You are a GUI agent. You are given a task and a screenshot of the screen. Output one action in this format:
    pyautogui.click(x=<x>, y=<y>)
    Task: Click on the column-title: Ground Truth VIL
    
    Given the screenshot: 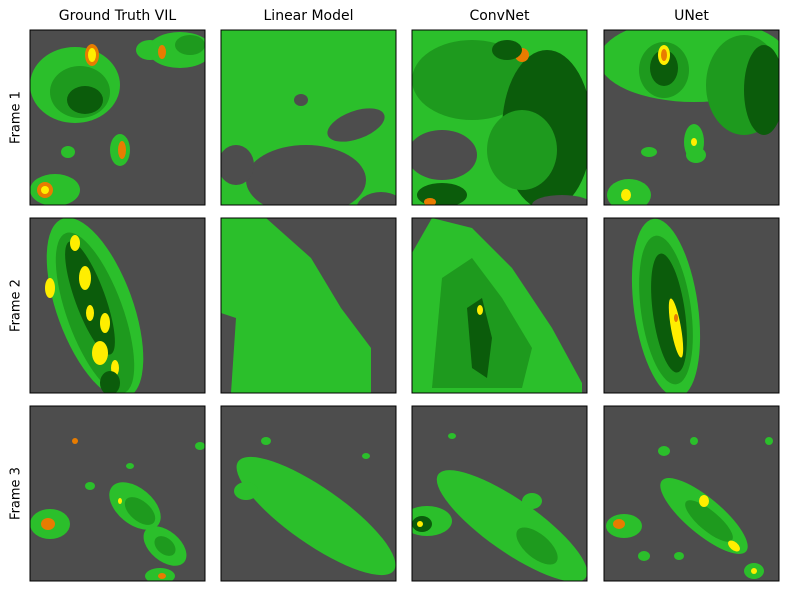 What is the action you would take?
    pyautogui.click(x=118, y=16)
    